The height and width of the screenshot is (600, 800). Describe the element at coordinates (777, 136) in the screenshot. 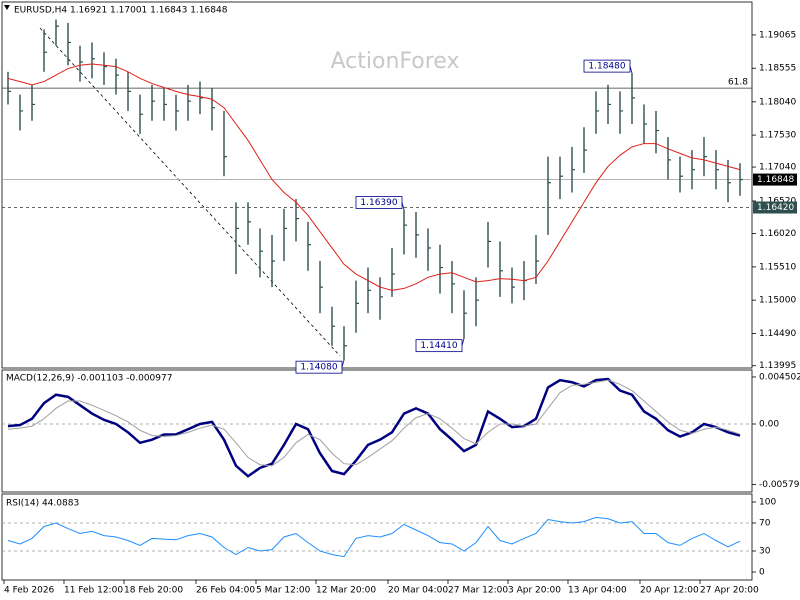

I see `y-tick-label: 1.17530` at that location.